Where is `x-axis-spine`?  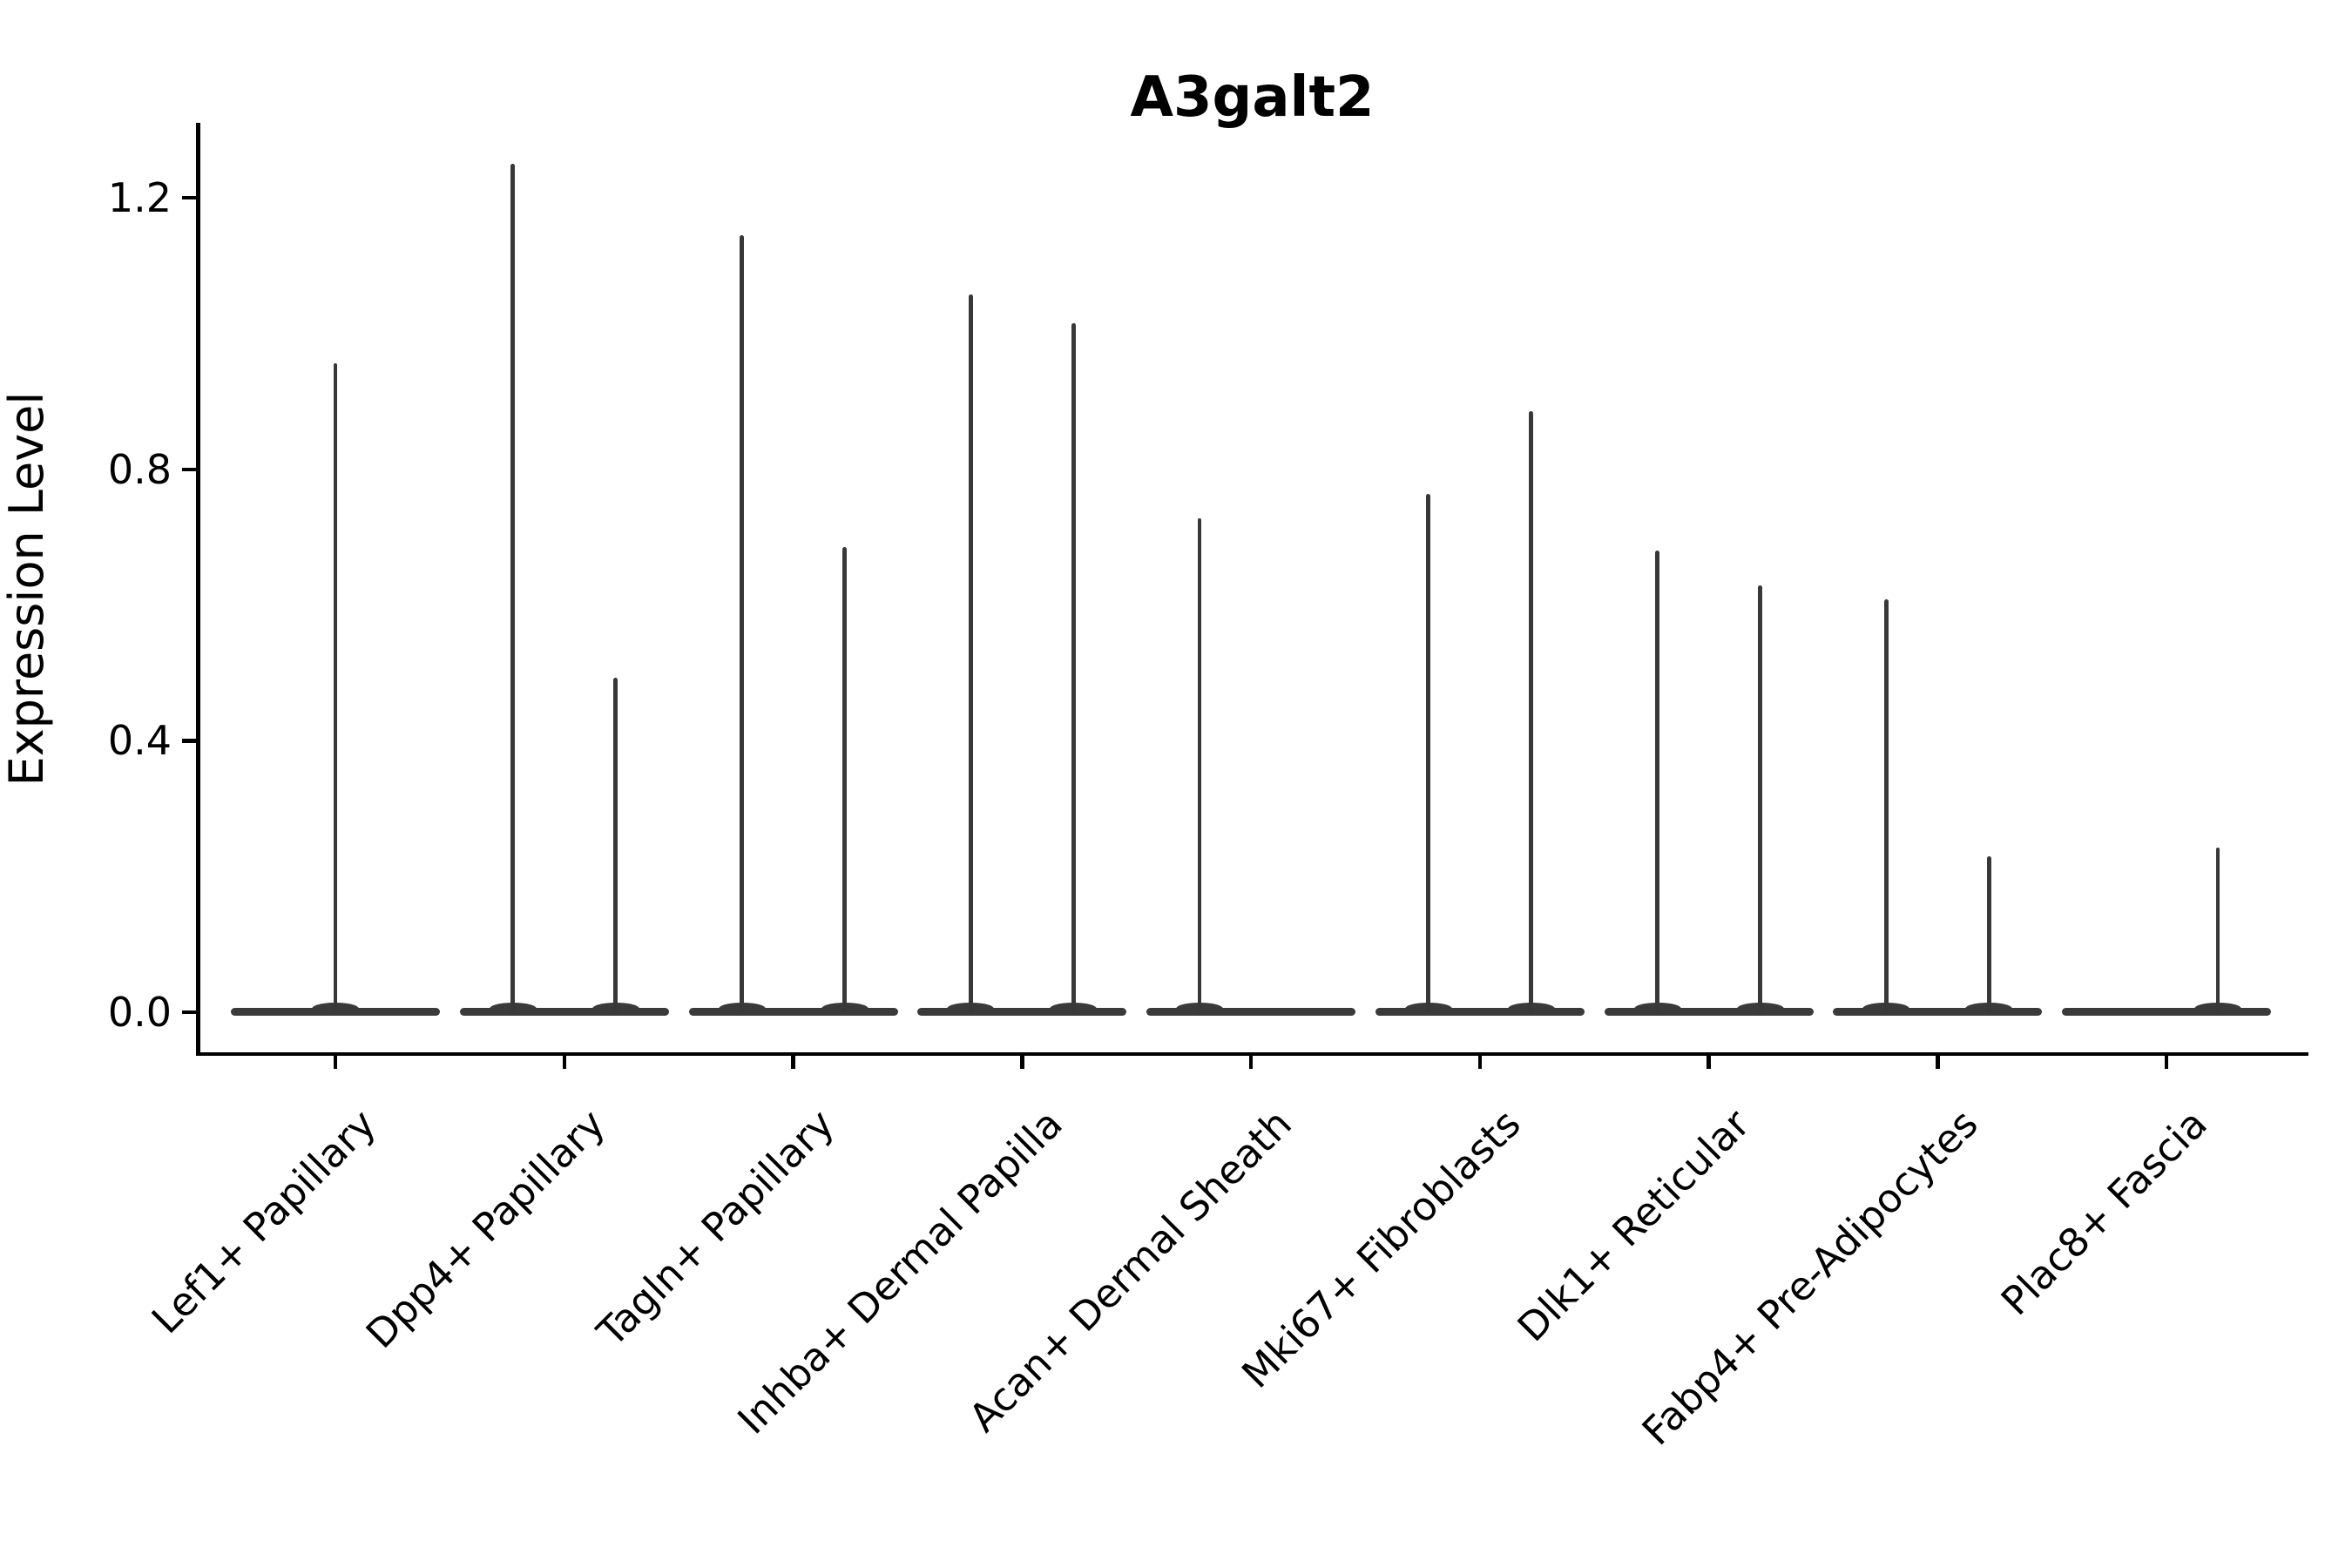 x-axis-spine is located at coordinates (1252, 1054).